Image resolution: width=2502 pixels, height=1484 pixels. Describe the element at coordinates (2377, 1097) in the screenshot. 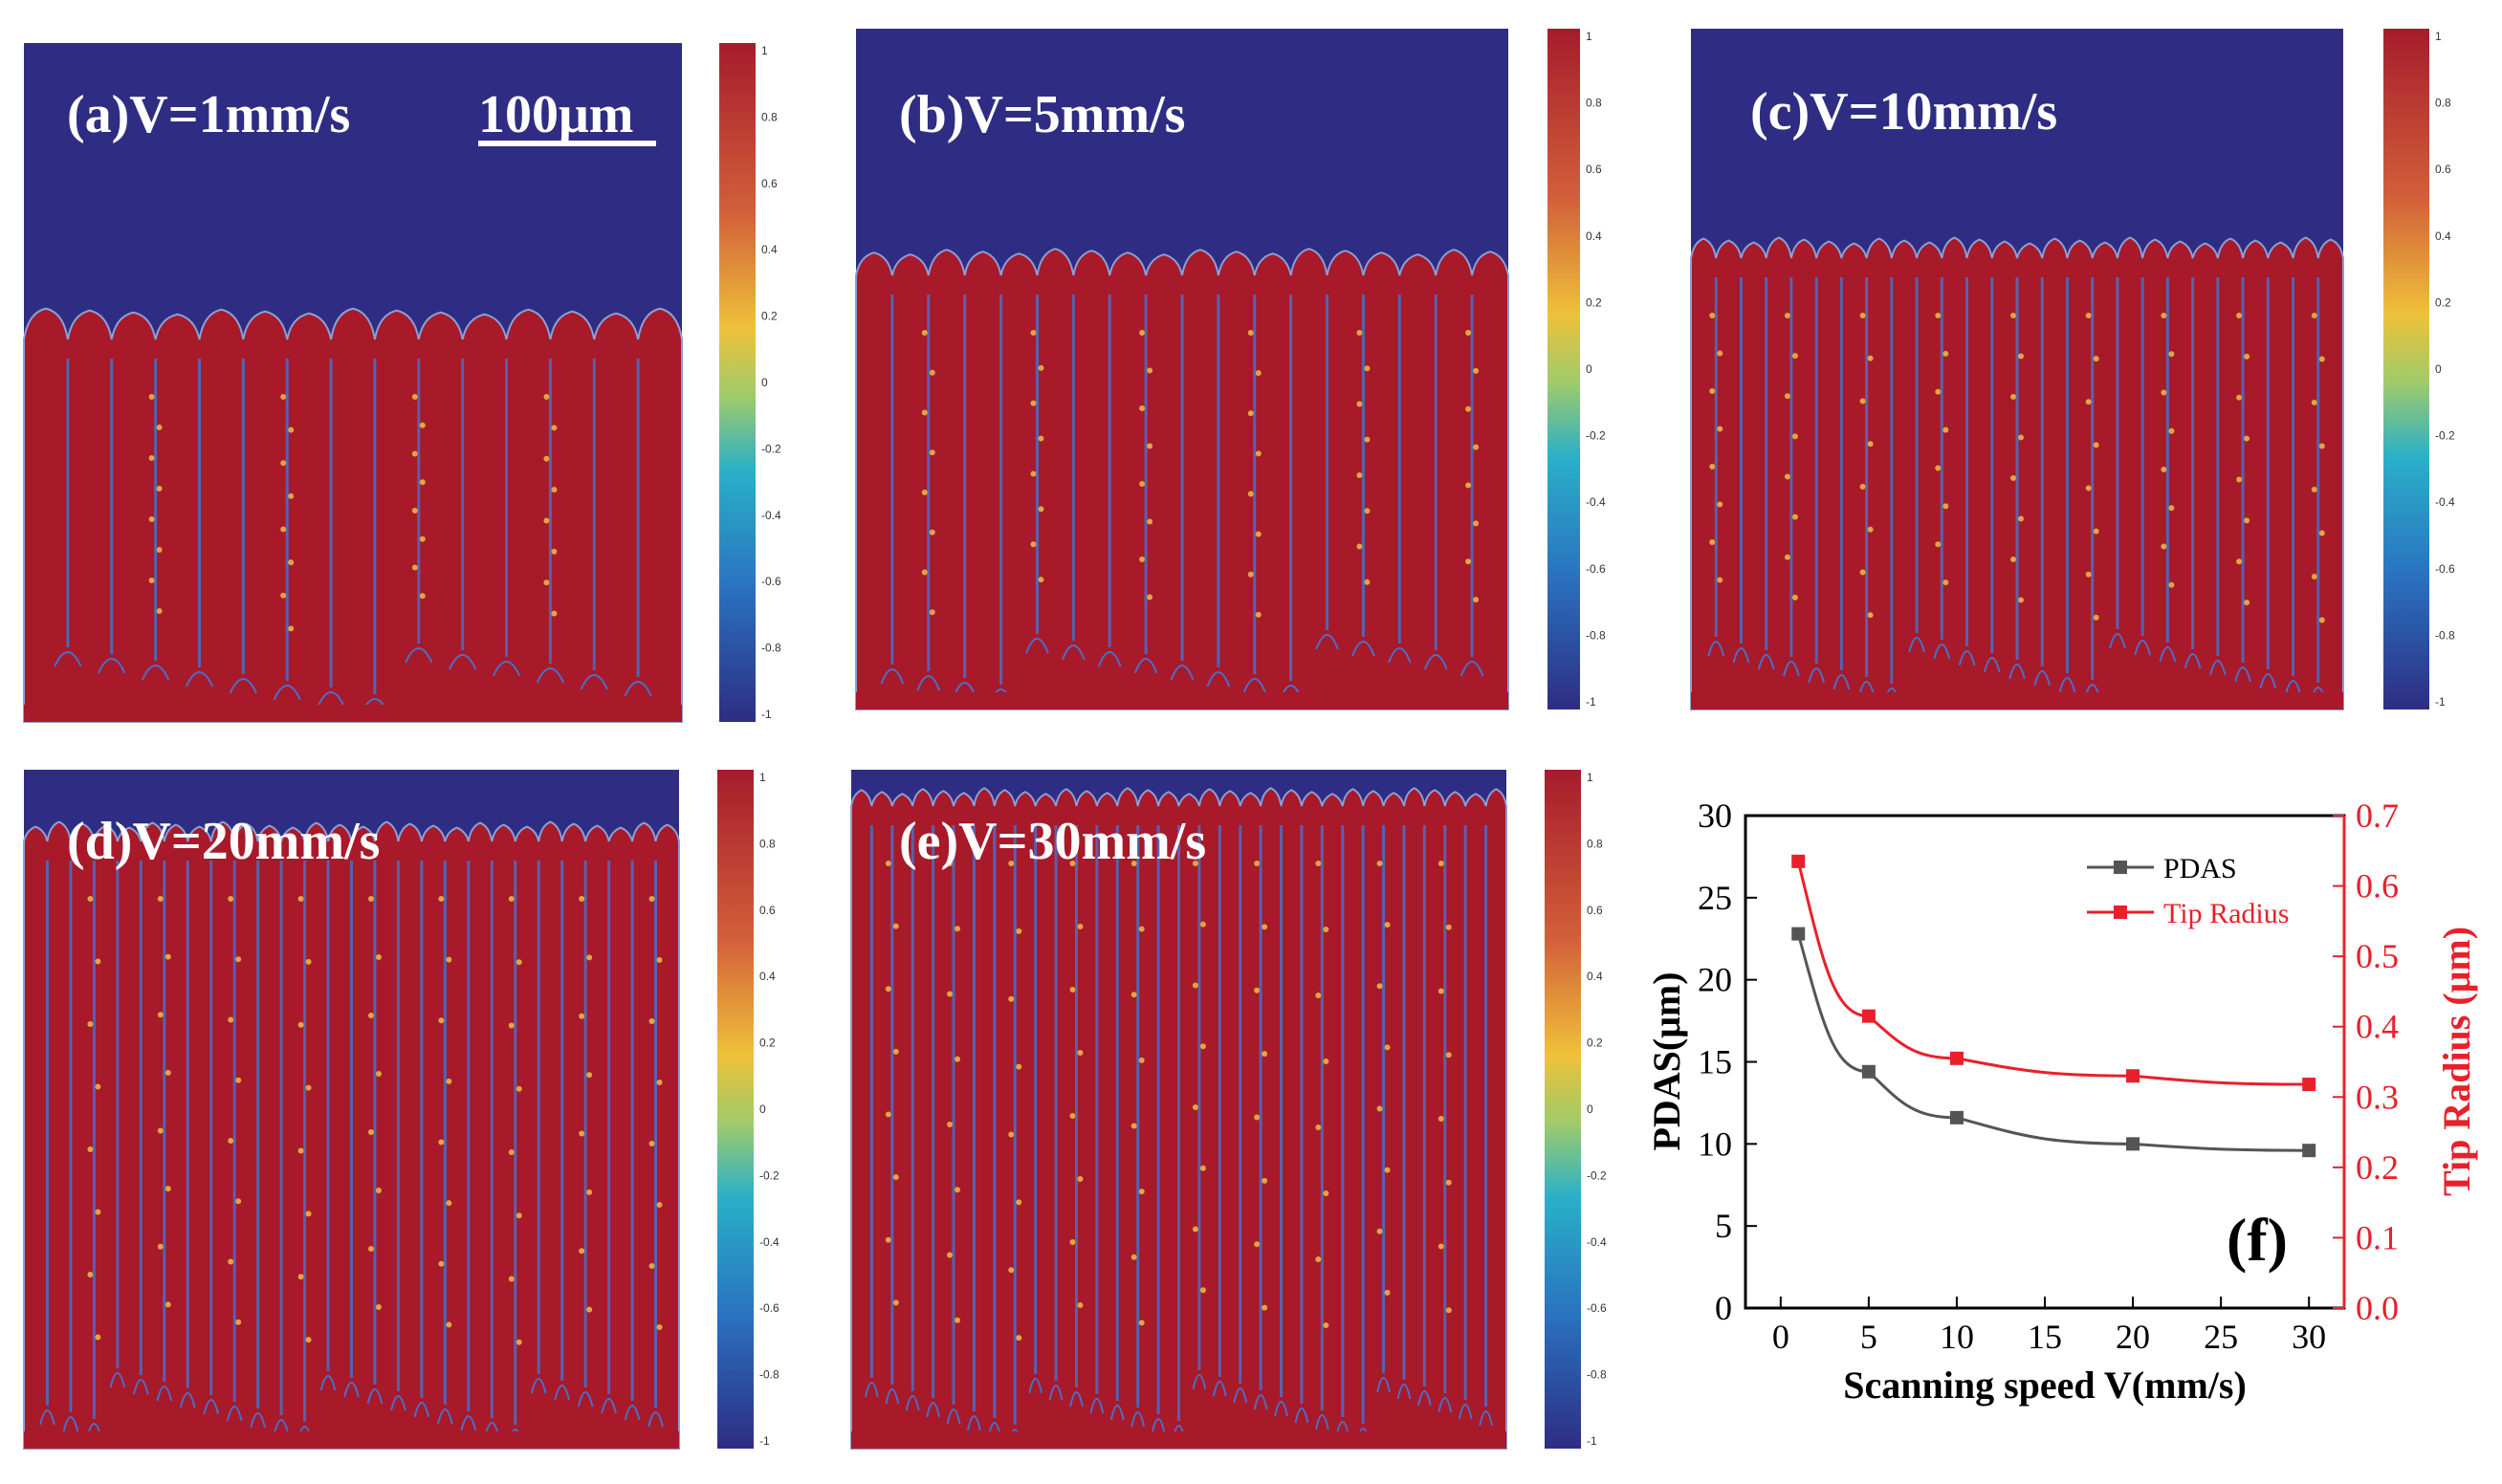

I see `y2-tick-label: 0.3` at that location.